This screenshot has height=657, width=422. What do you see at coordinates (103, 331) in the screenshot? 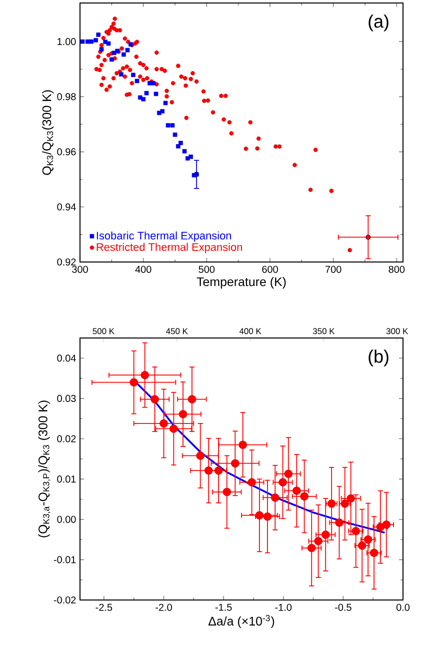
I see `x2-tick-label: 500 K` at bounding box center [103, 331].